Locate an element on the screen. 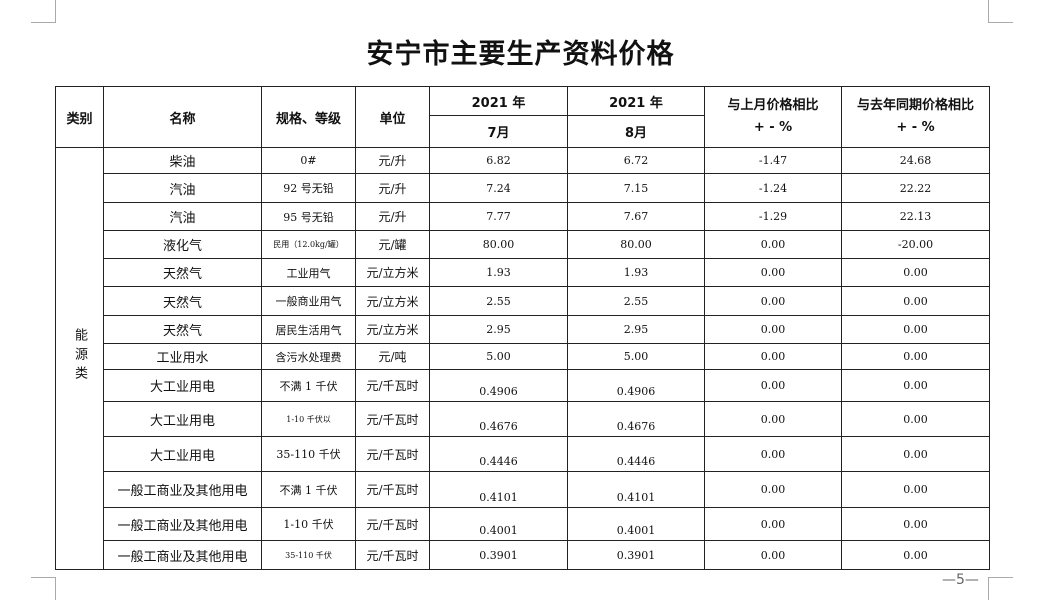 The height and width of the screenshot is (607, 1041). change-year-on-year: -20.00 is located at coordinates (915, 244).